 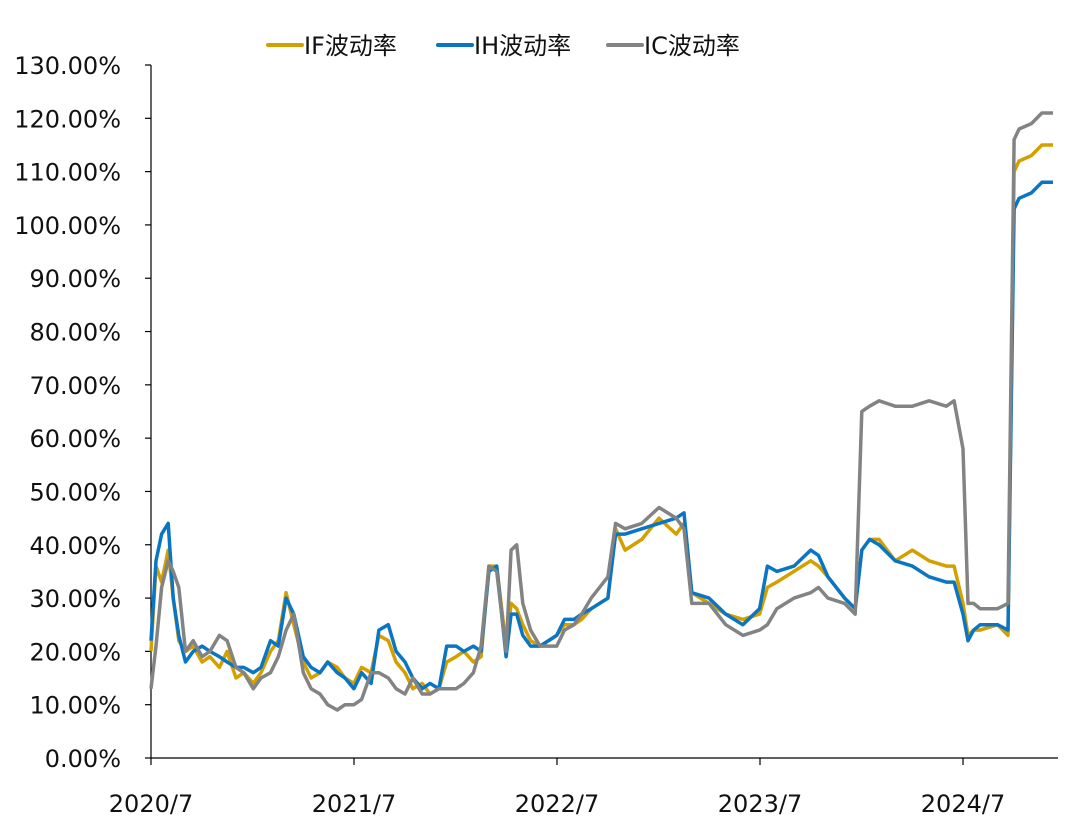 What do you see at coordinates (963, 804) in the screenshot?
I see `x-tick-label: 2024/7` at bounding box center [963, 804].